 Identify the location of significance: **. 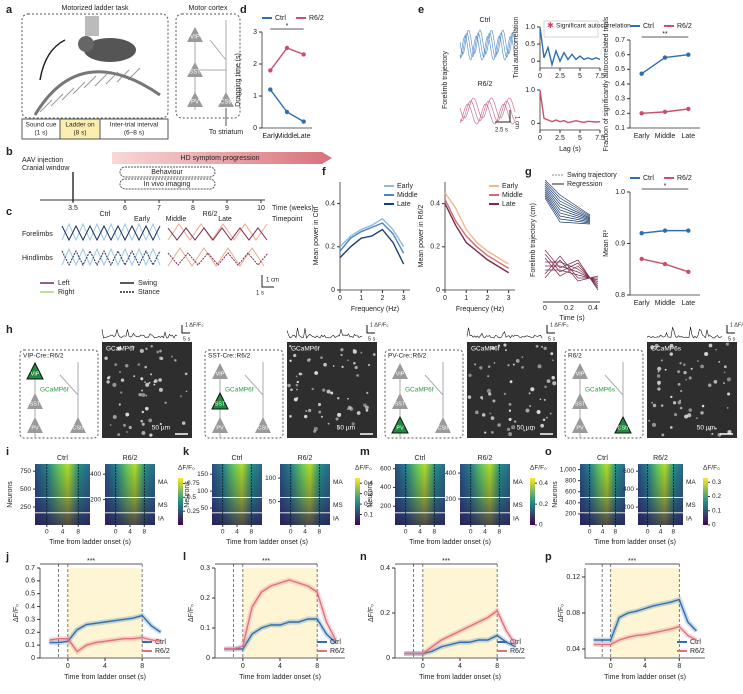
(665, 34).